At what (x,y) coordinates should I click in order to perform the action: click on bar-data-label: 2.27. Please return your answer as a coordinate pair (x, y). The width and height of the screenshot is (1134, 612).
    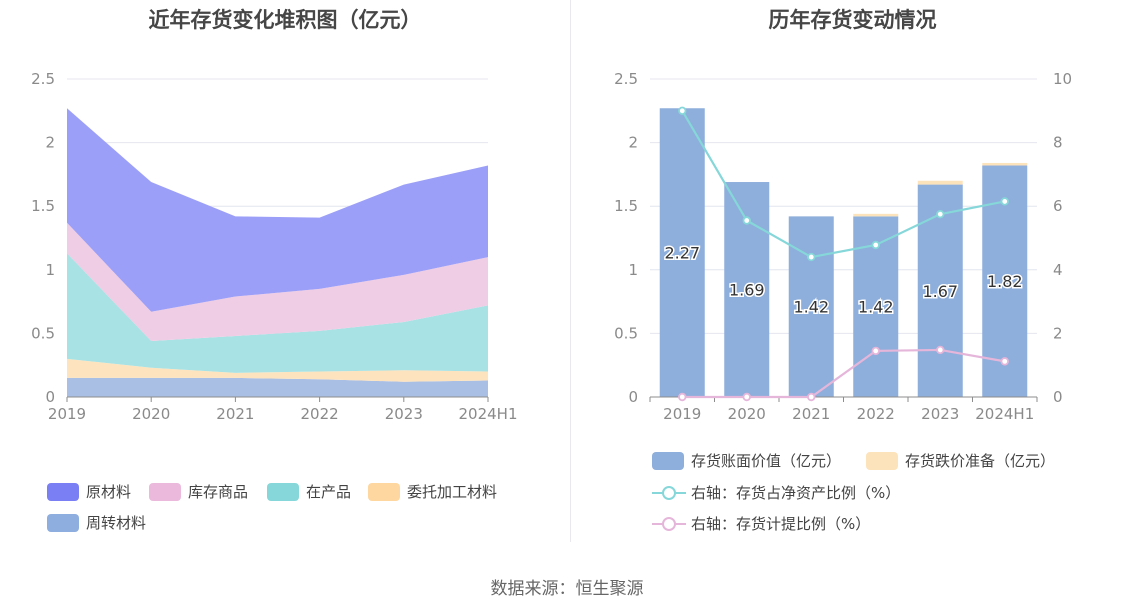
    Looking at the image, I should click on (682, 253).